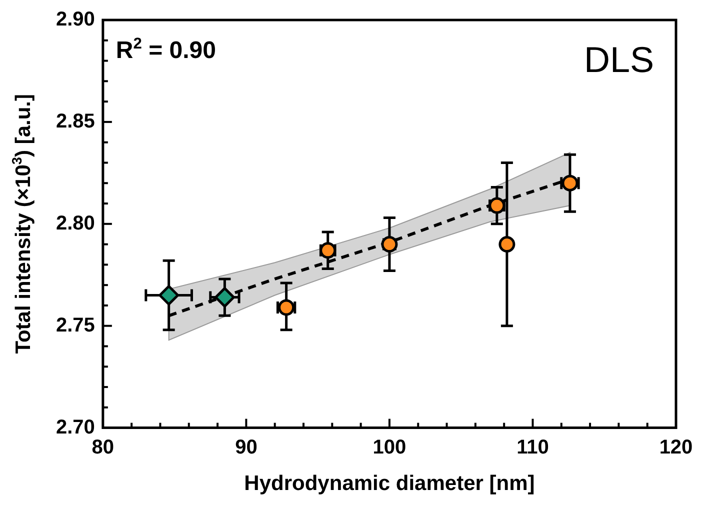 The width and height of the screenshot is (702, 505). Describe the element at coordinates (75, 121) in the screenshot. I see `y-tick-label: 2.85` at that location.